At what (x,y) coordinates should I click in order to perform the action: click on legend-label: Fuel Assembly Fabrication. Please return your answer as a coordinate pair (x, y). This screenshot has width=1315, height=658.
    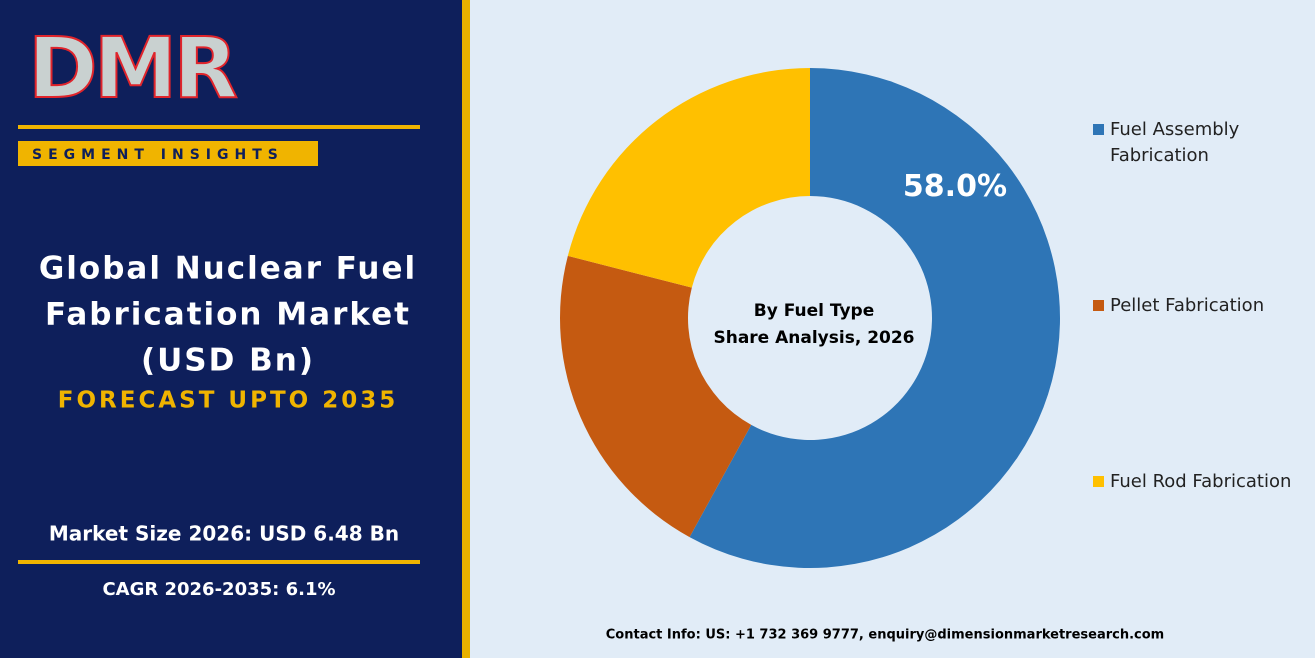
    Looking at the image, I should click on (1175, 142).